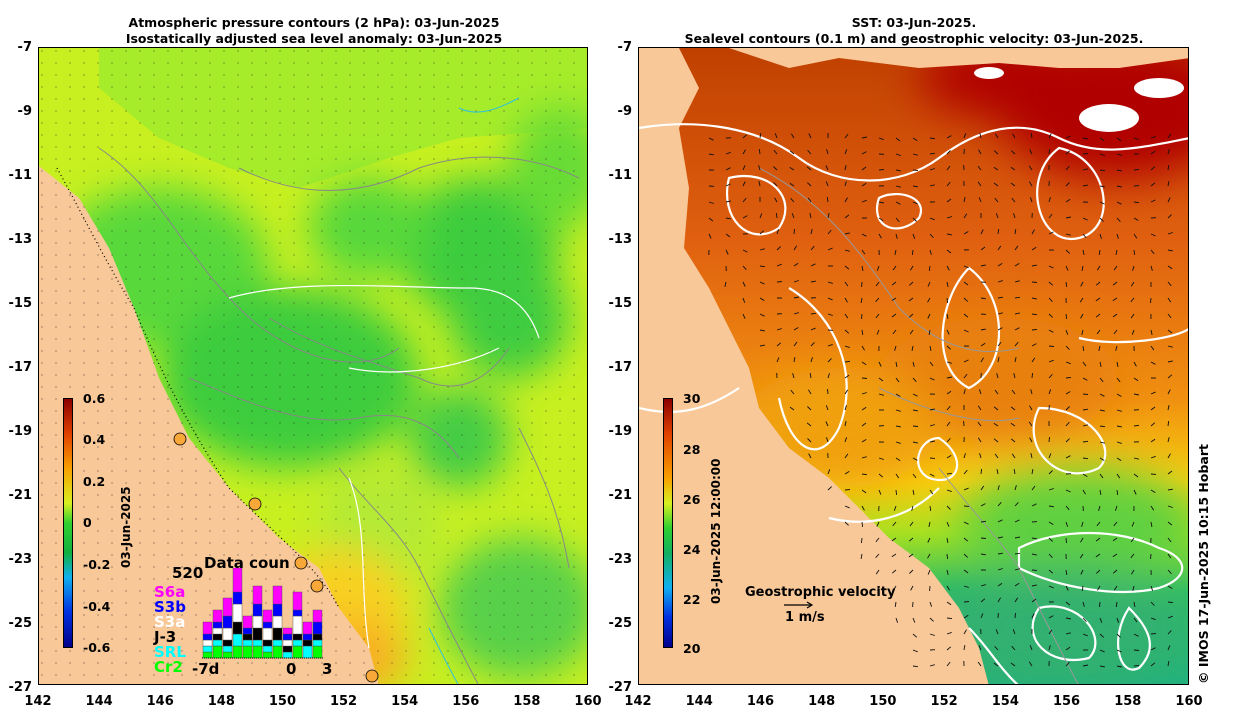 The image size is (1250, 720). I want to click on x-tick-label: 156, so click(1066, 701).